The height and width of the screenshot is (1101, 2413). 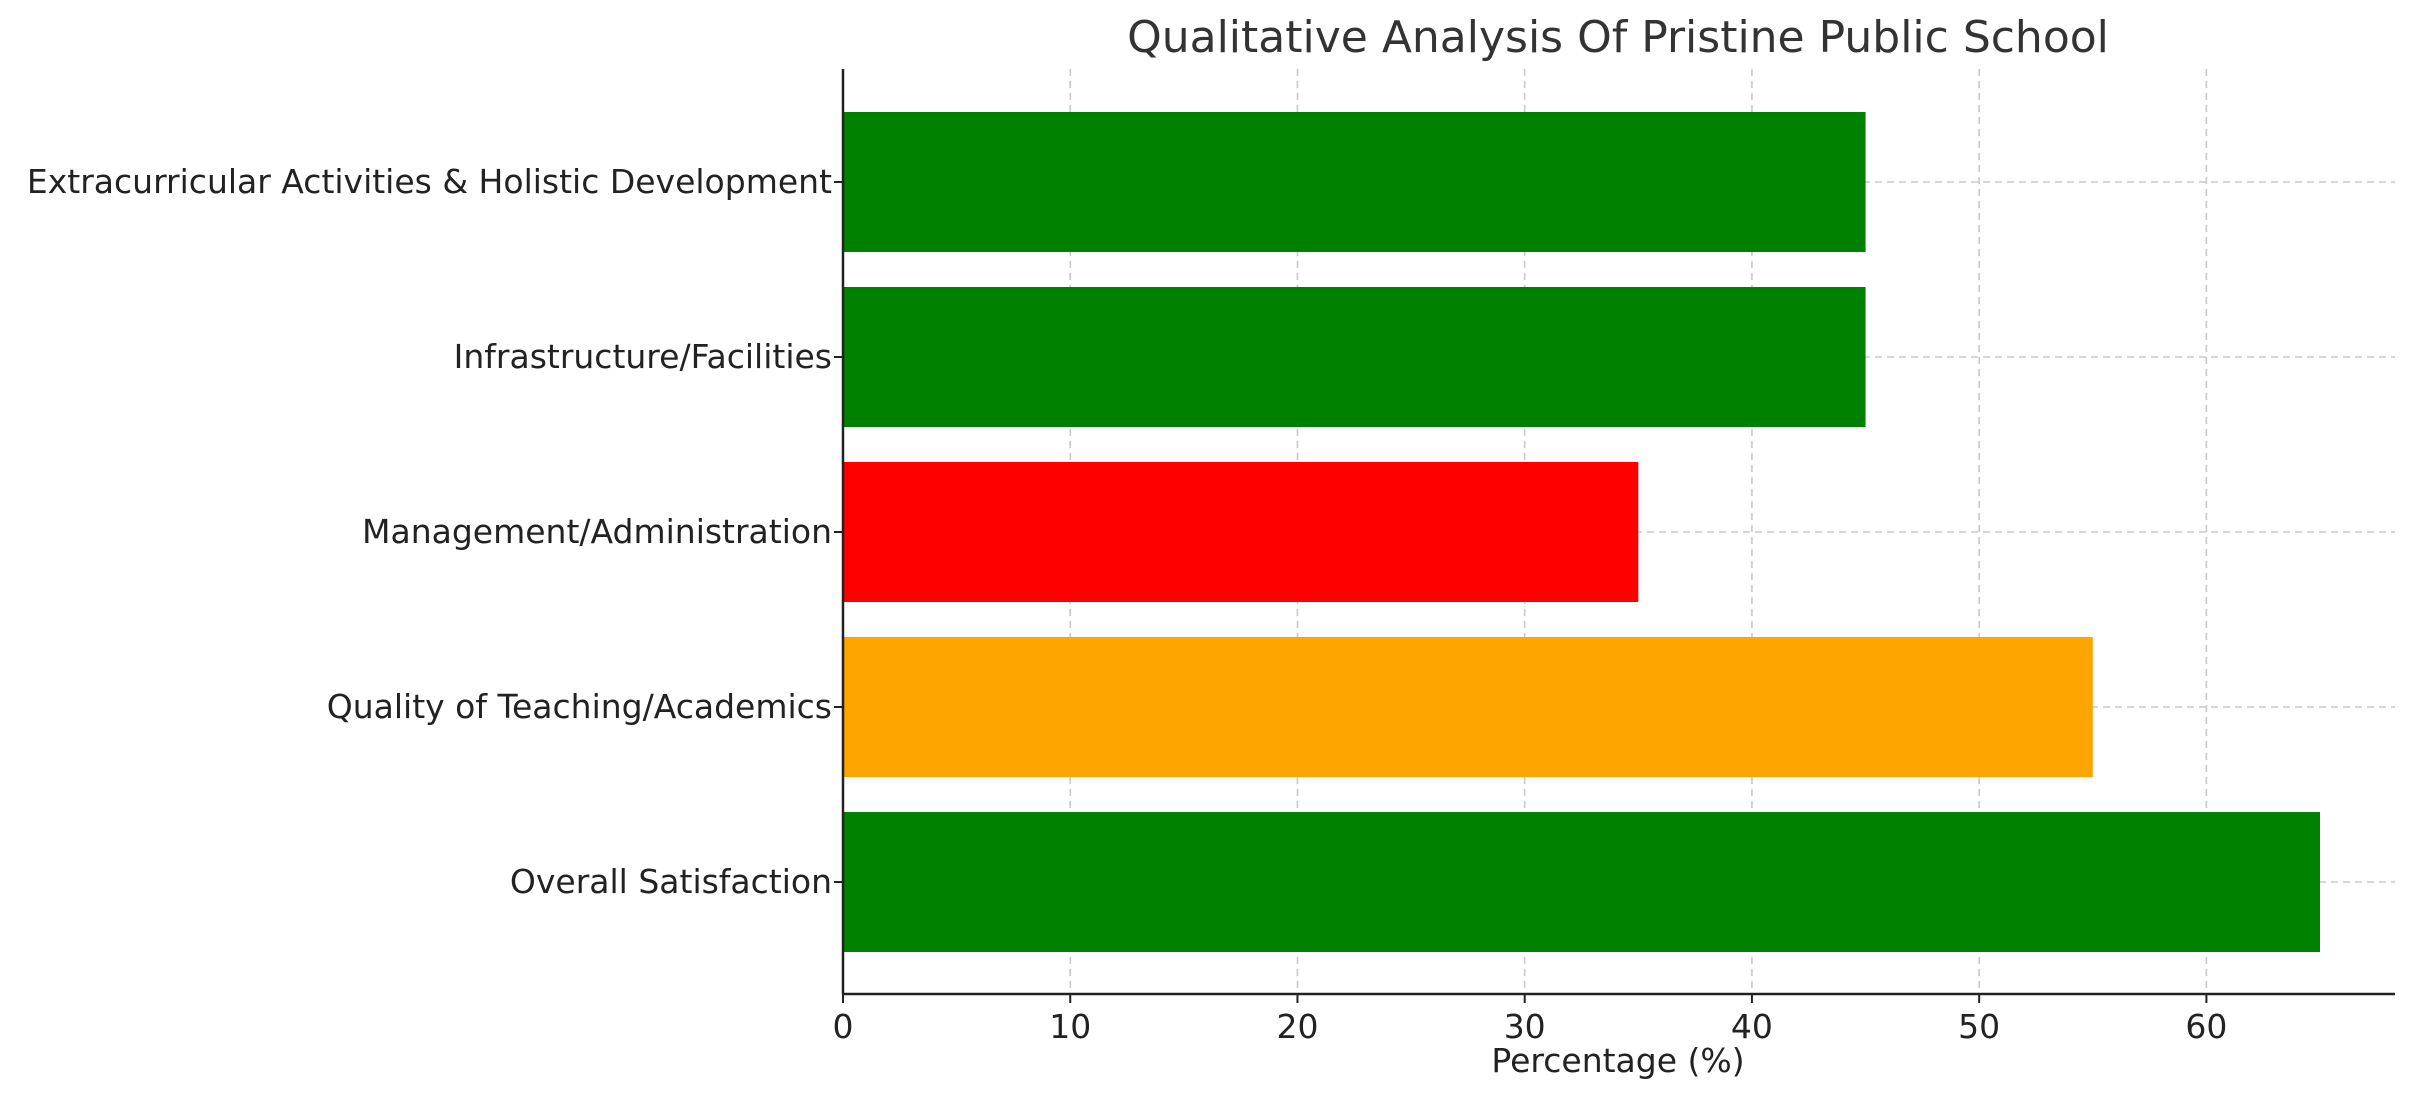 What do you see at coordinates (1297, 1026) in the screenshot?
I see `x-tick-label: 20` at bounding box center [1297, 1026].